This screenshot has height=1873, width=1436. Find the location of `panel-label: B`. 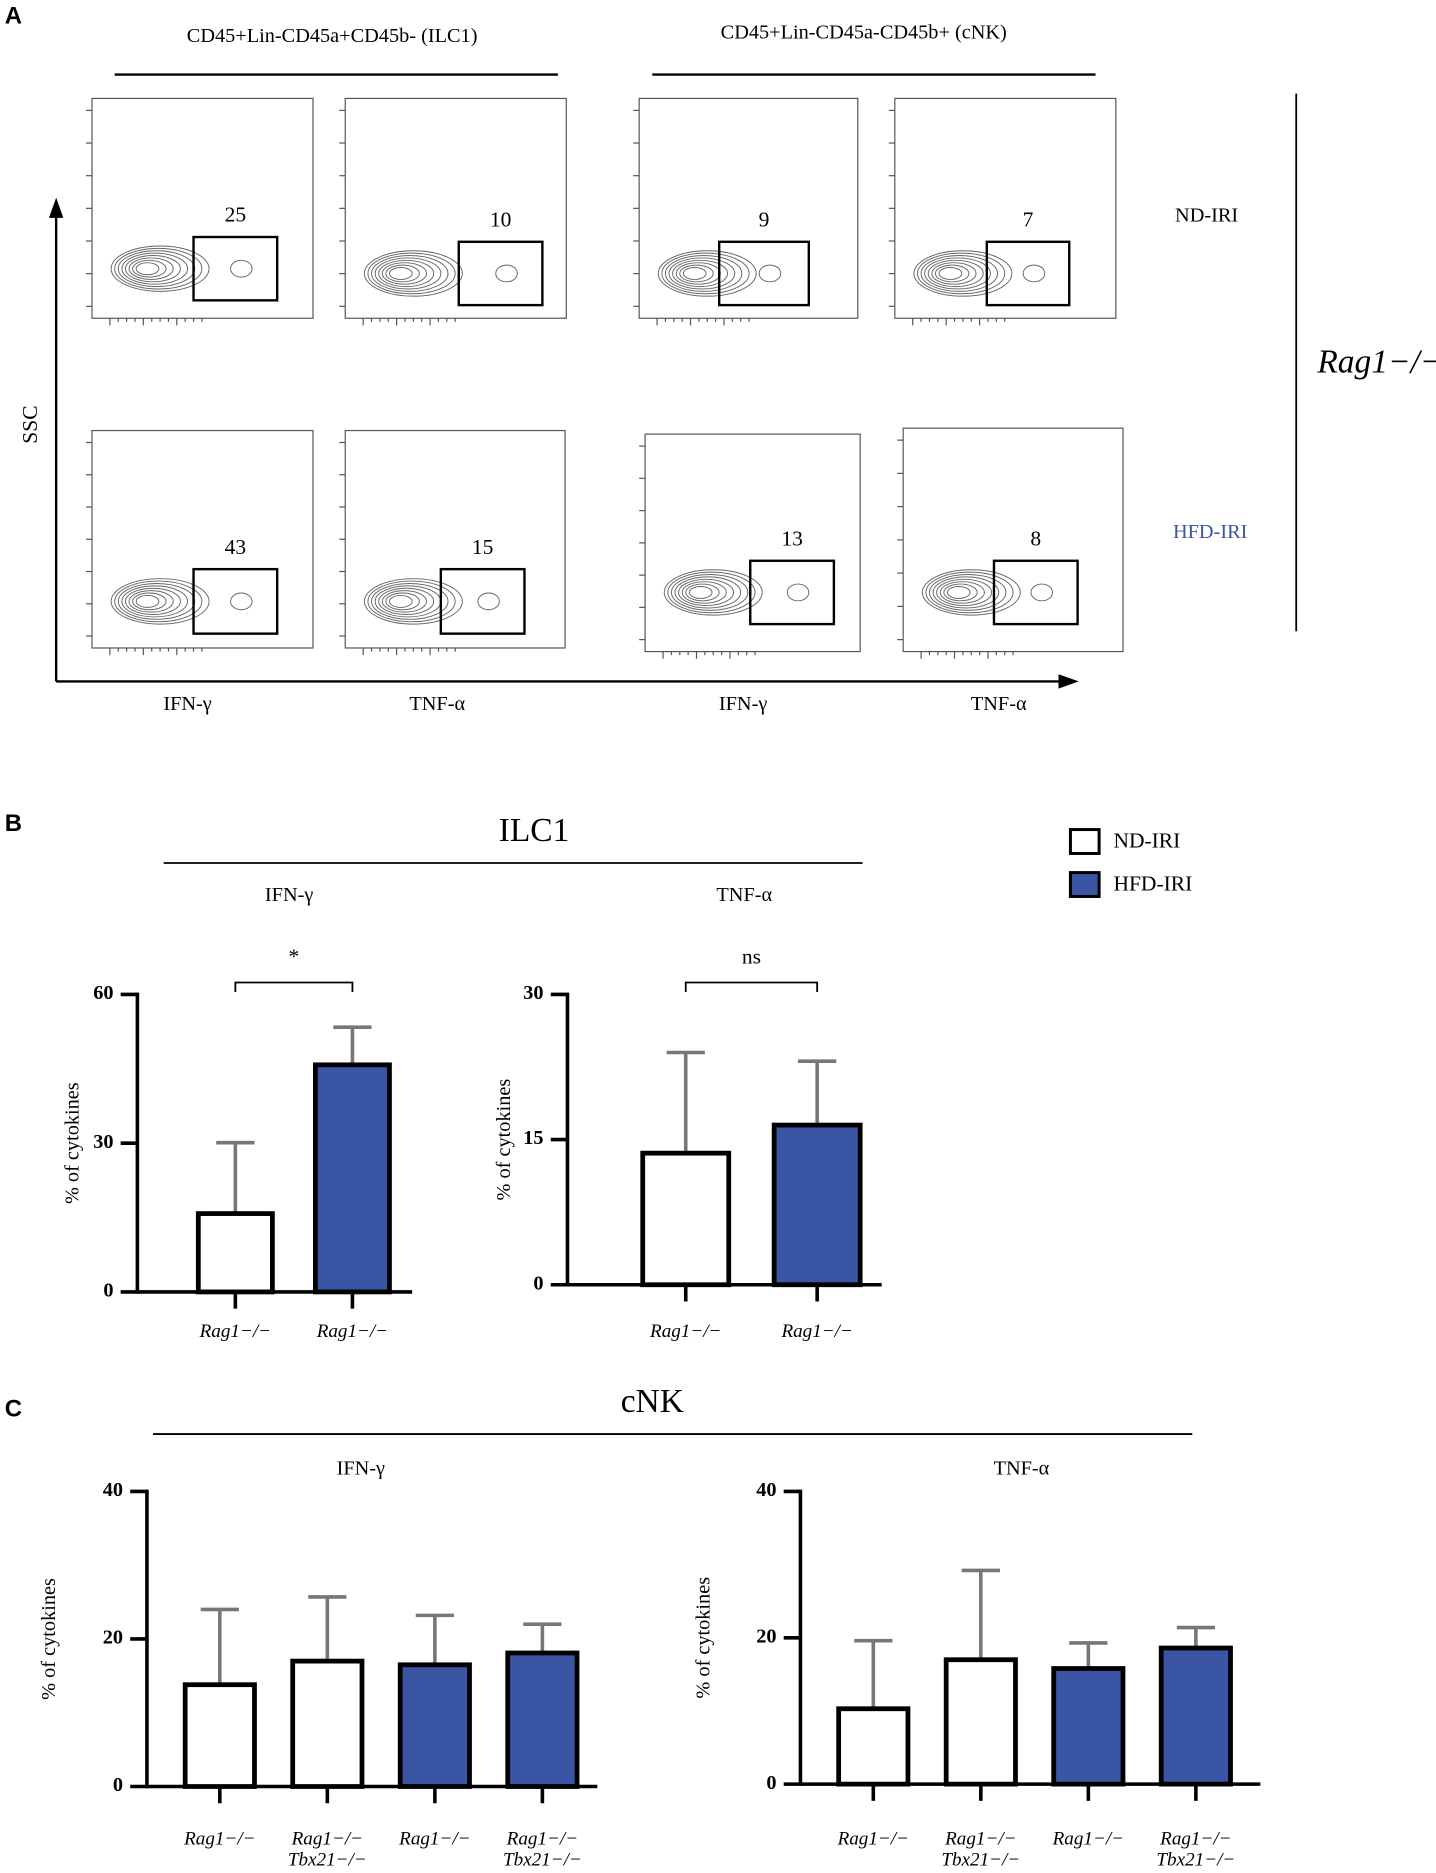

panel-label: B is located at coordinates (13, 823).